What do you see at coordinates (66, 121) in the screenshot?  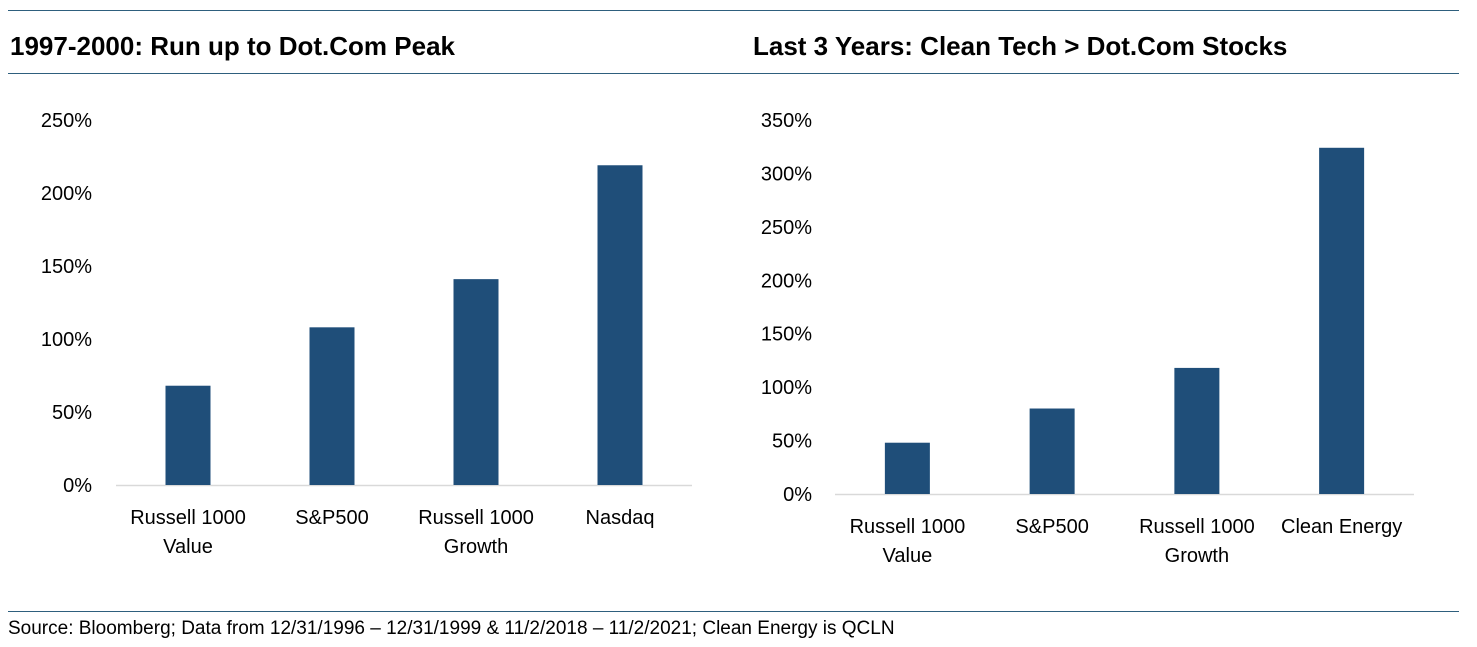 I see `left-y-tick-label: 250%` at bounding box center [66, 121].